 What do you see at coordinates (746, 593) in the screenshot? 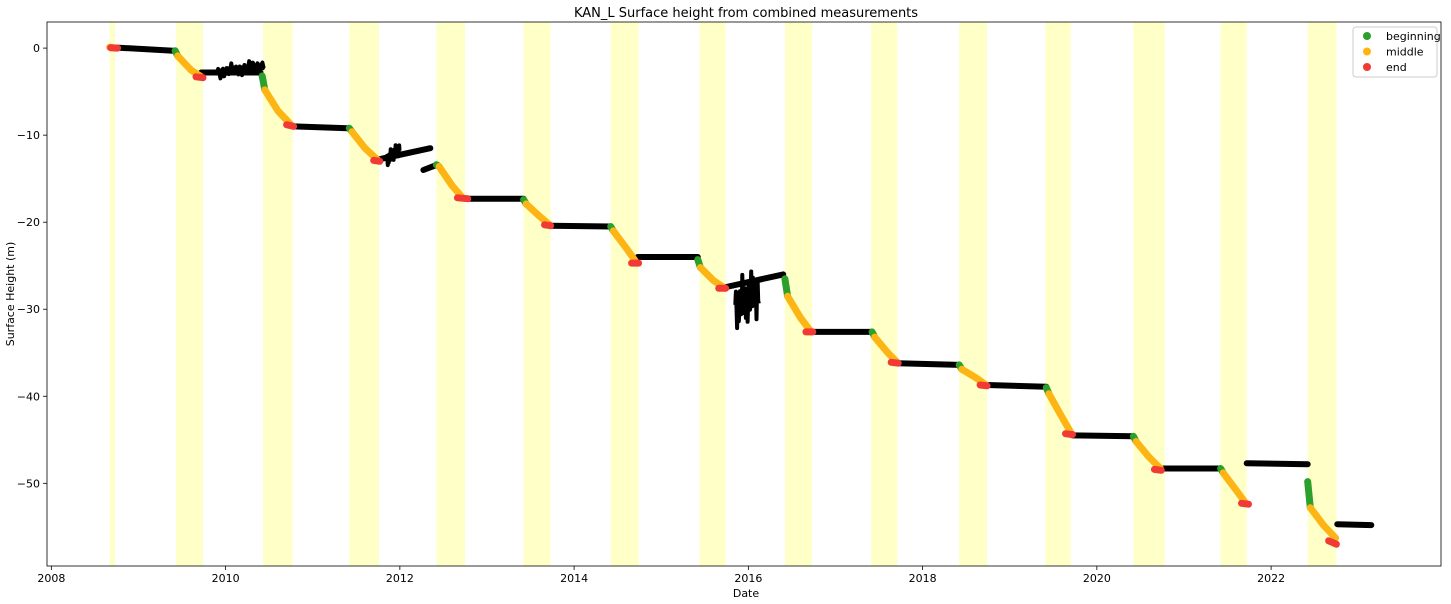
I see `x-axis-label: Date` at bounding box center [746, 593].